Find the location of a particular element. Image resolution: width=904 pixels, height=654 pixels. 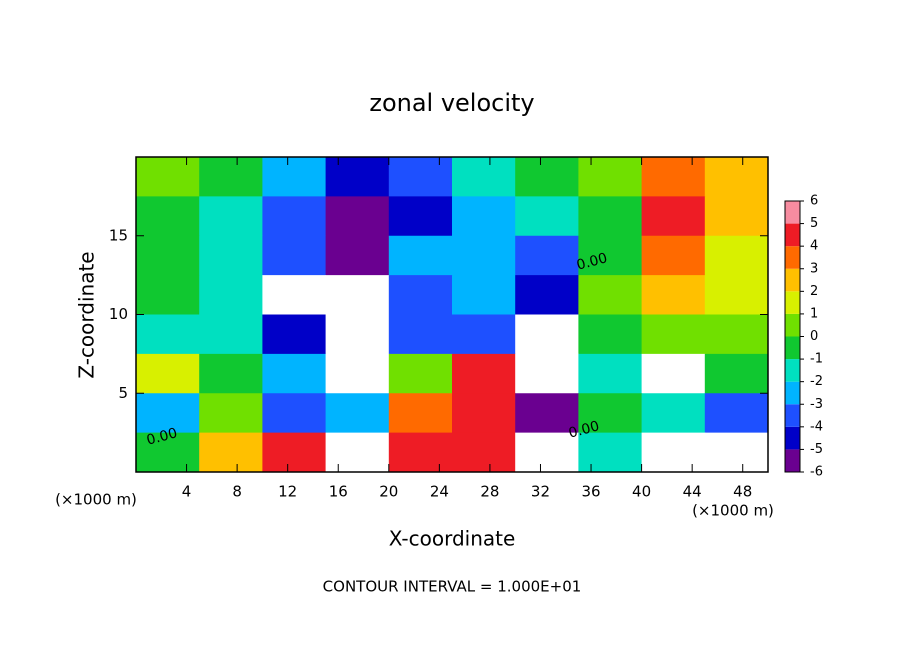

colorbar-label: -2 is located at coordinates (816, 381).